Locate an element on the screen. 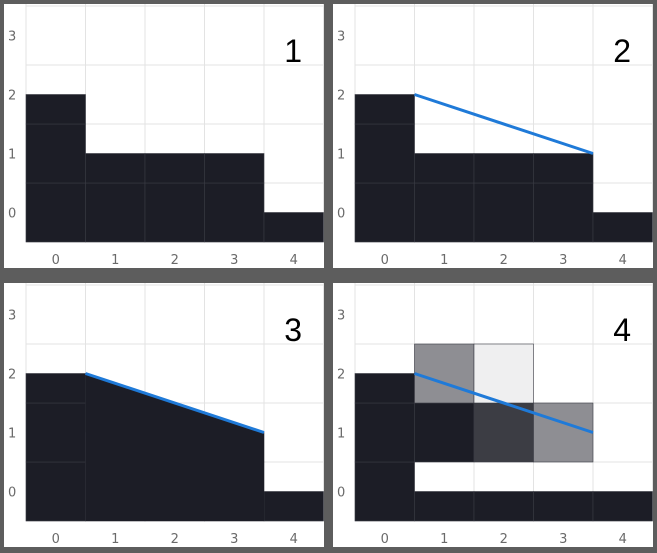 The width and height of the screenshot is (657, 553). panel-number: 4 is located at coordinates (622, 330).